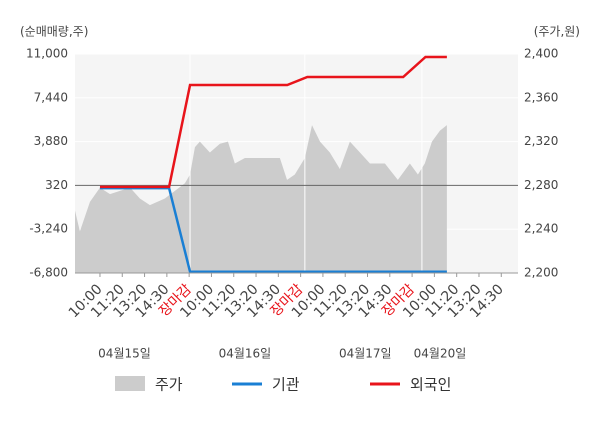 This screenshot has width=600, height=428. Describe the element at coordinates (245, 354) in the screenshot. I see `day-label: 04월16일` at that location.